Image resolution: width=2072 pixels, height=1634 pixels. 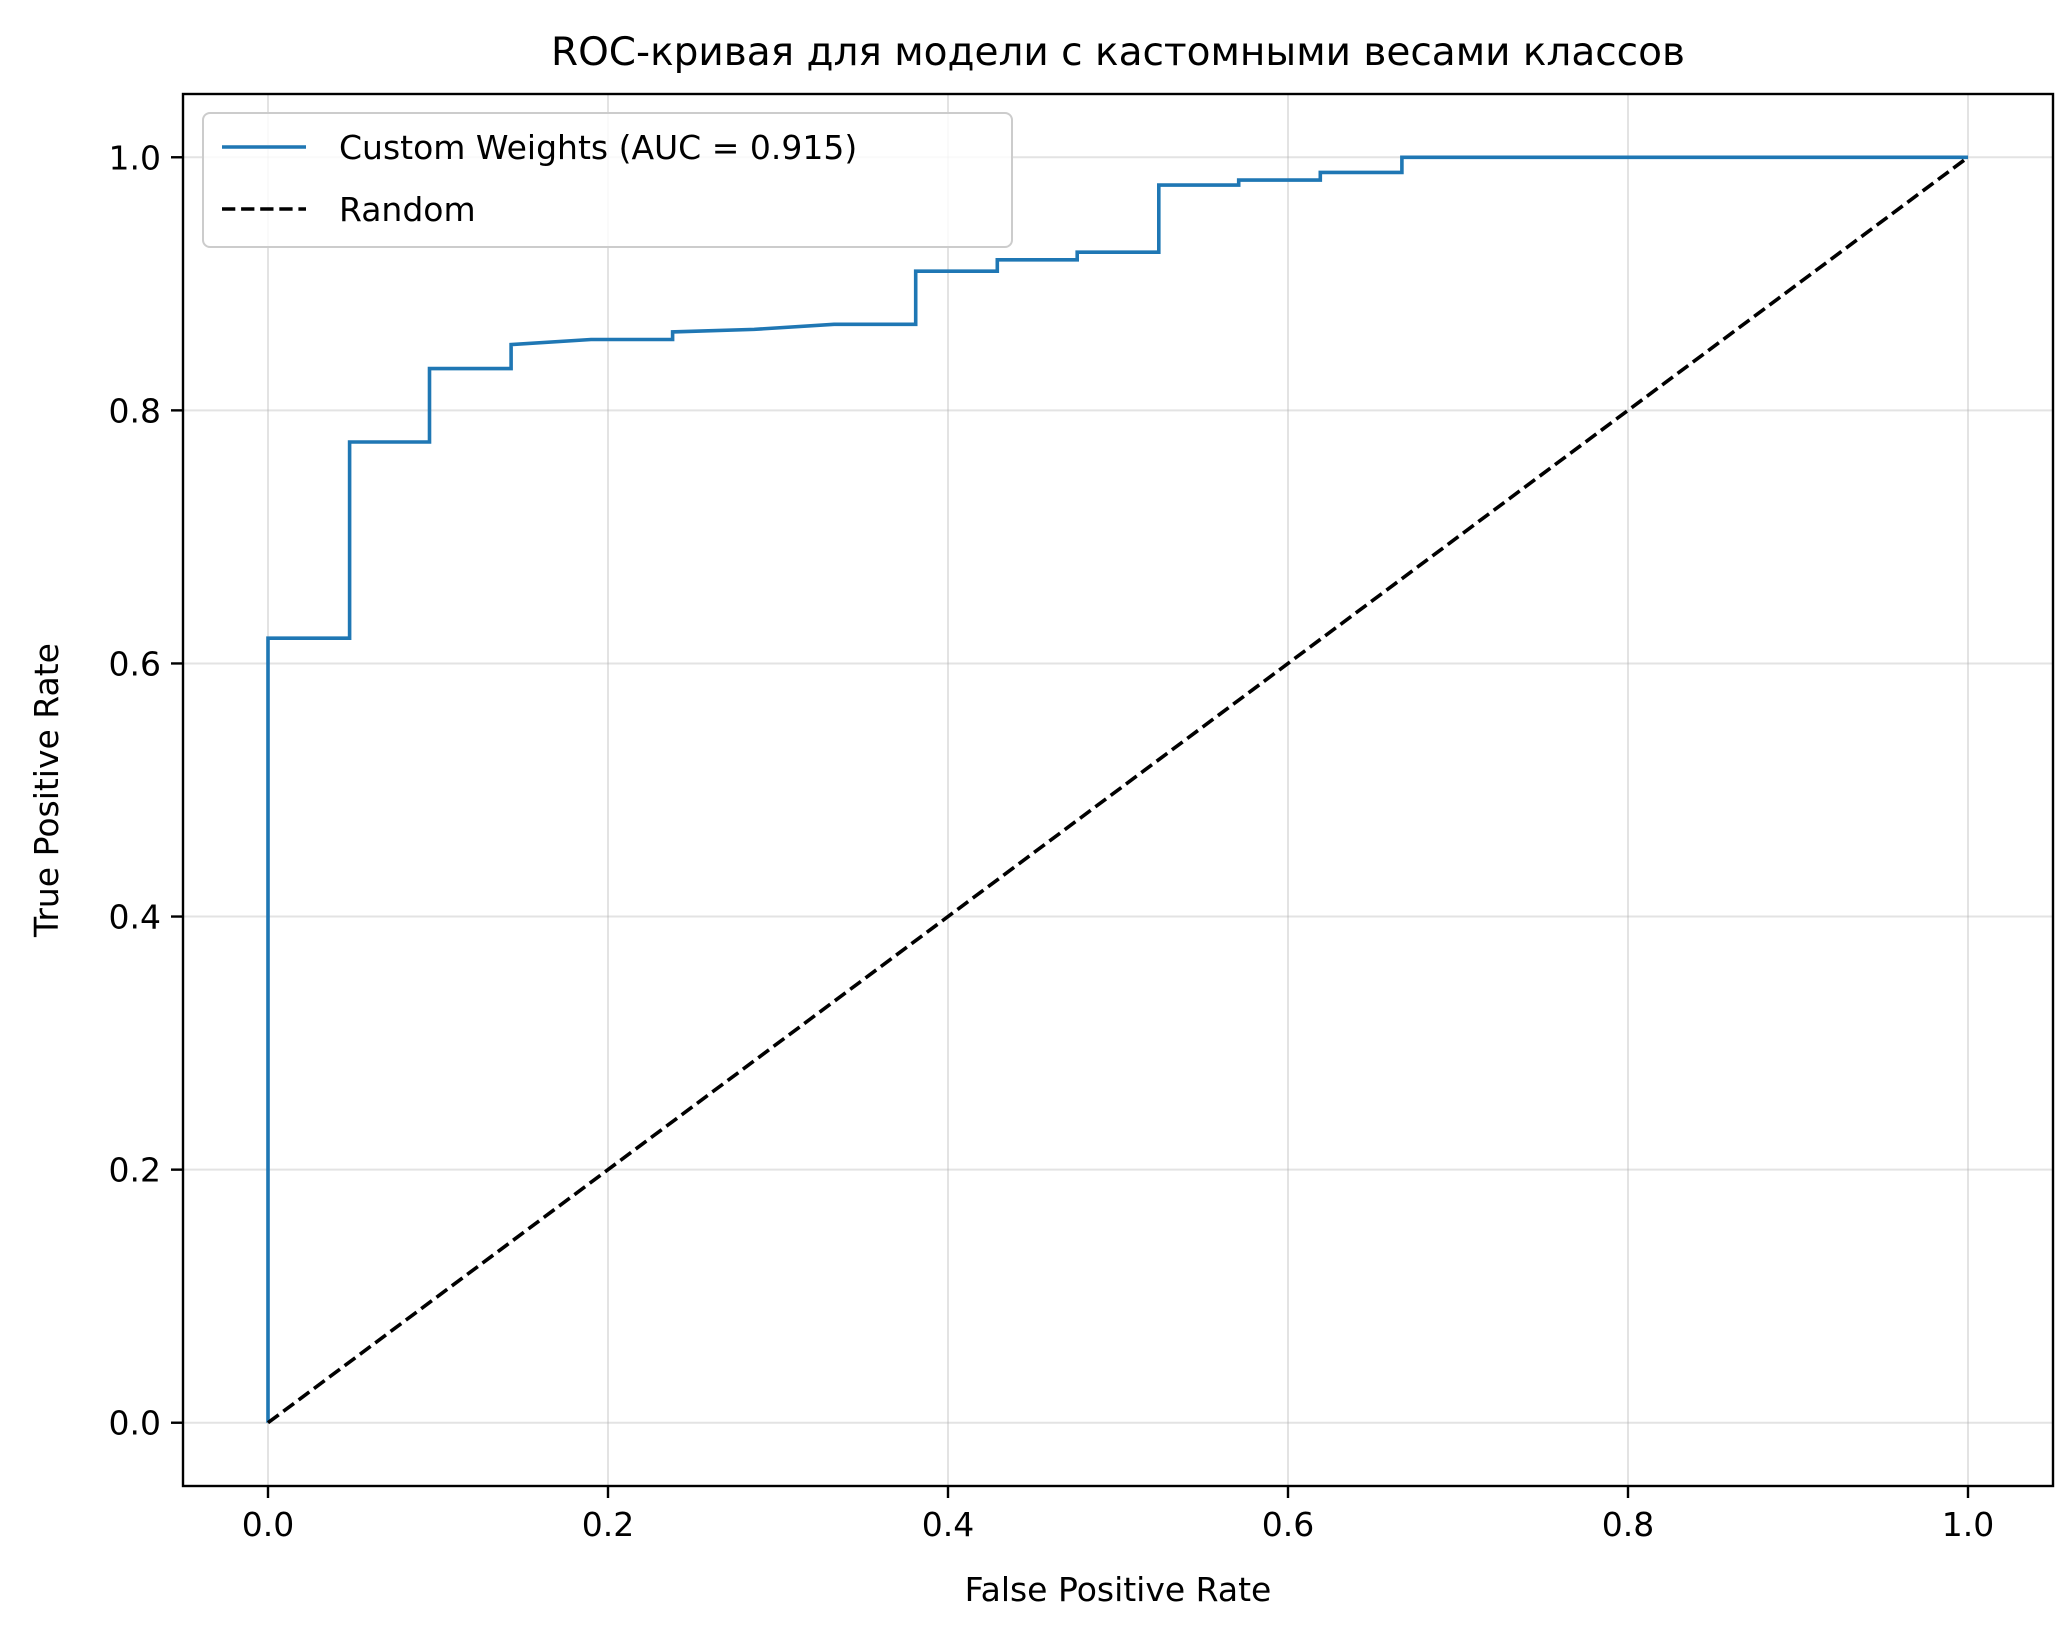 What do you see at coordinates (135, 1170) in the screenshot?
I see `y-tick-label-1: 0.2` at bounding box center [135, 1170].